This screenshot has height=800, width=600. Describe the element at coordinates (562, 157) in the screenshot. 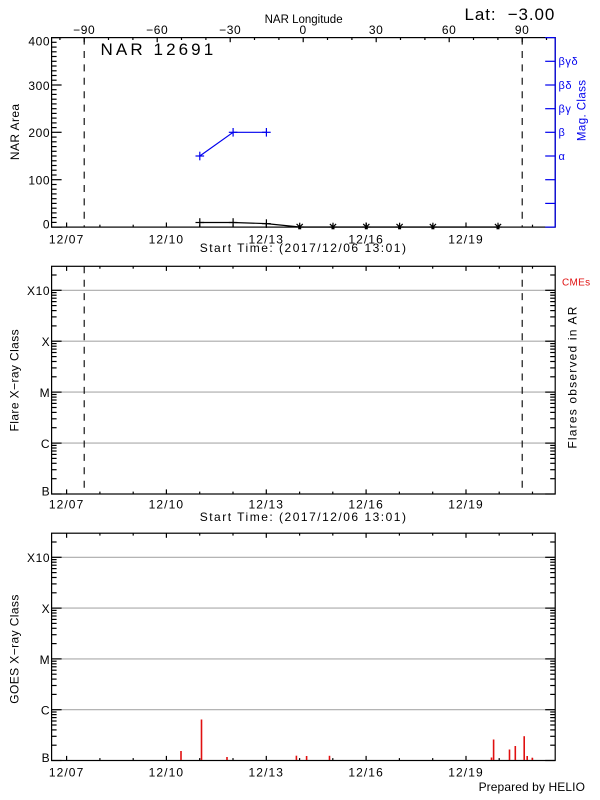

I see `svg-text: α` at that location.